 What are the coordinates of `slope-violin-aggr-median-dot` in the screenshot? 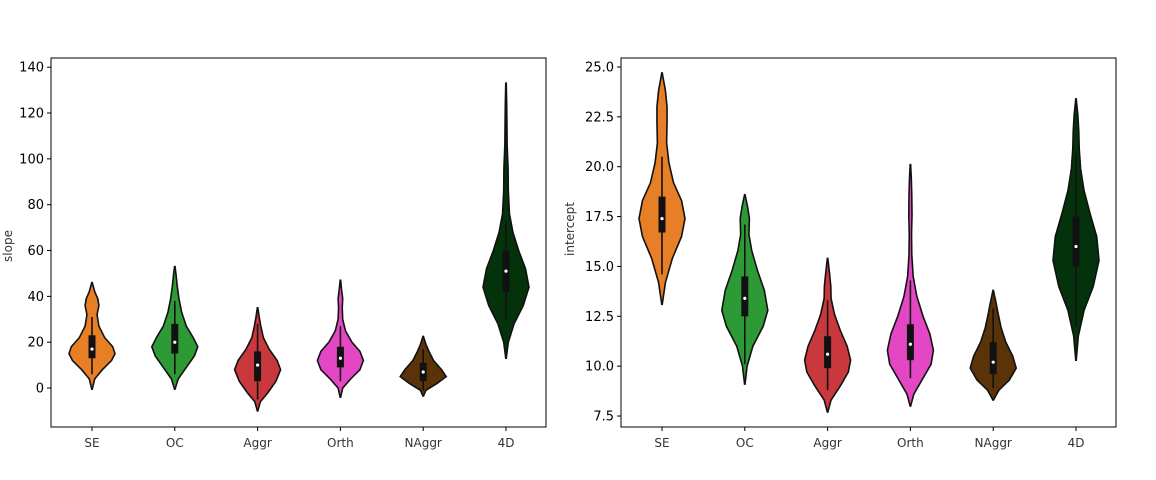 It's located at (258, 365).